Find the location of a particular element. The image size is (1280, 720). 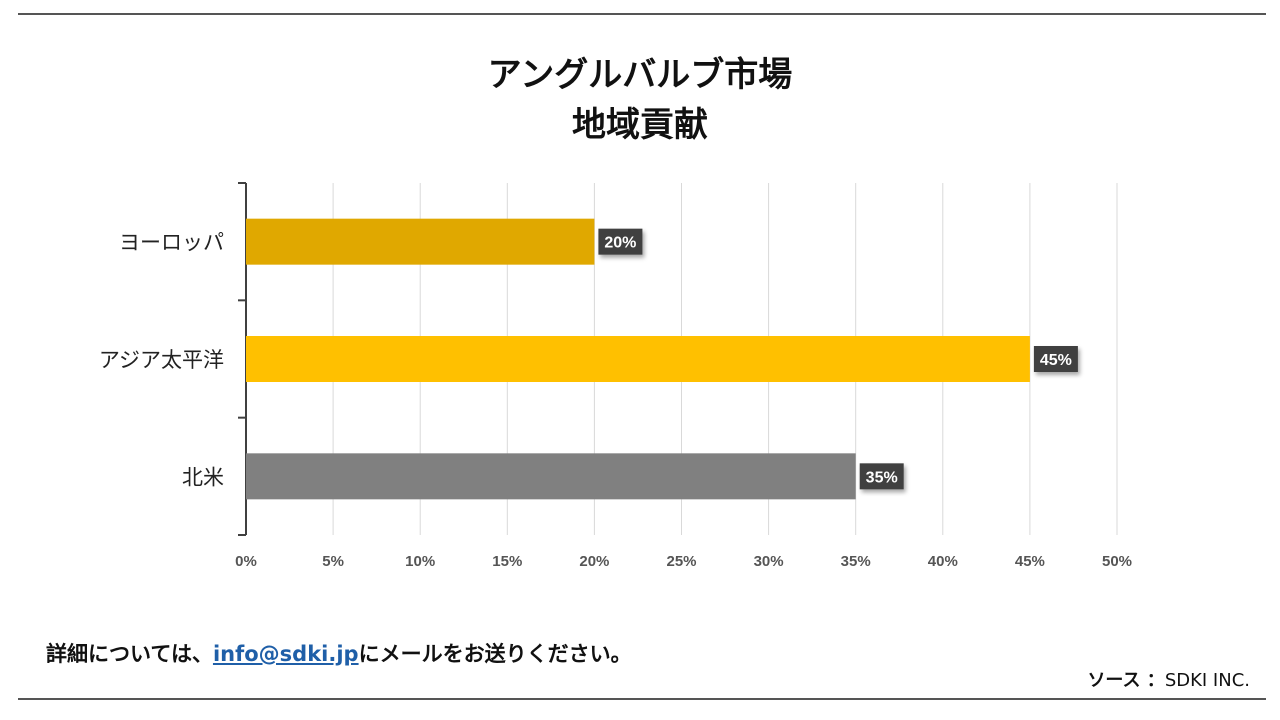

x-tick-label: 20% is located at coordinates (594, 561).